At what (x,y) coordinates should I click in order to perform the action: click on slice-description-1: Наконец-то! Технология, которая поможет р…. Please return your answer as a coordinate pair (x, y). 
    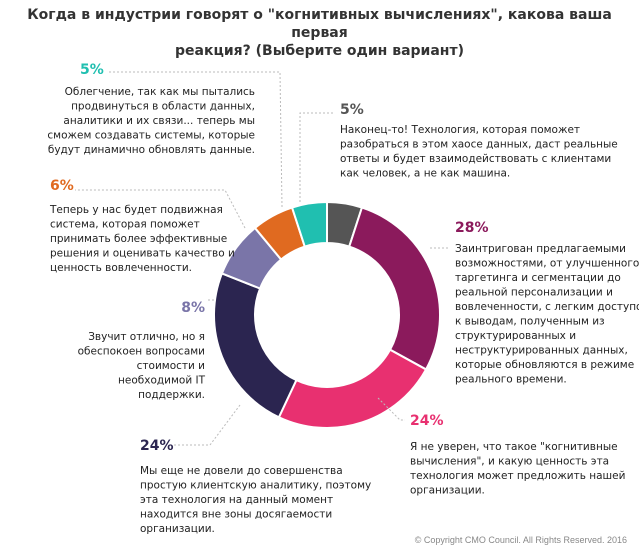
    Looking at the image, I should click on (479, 152).